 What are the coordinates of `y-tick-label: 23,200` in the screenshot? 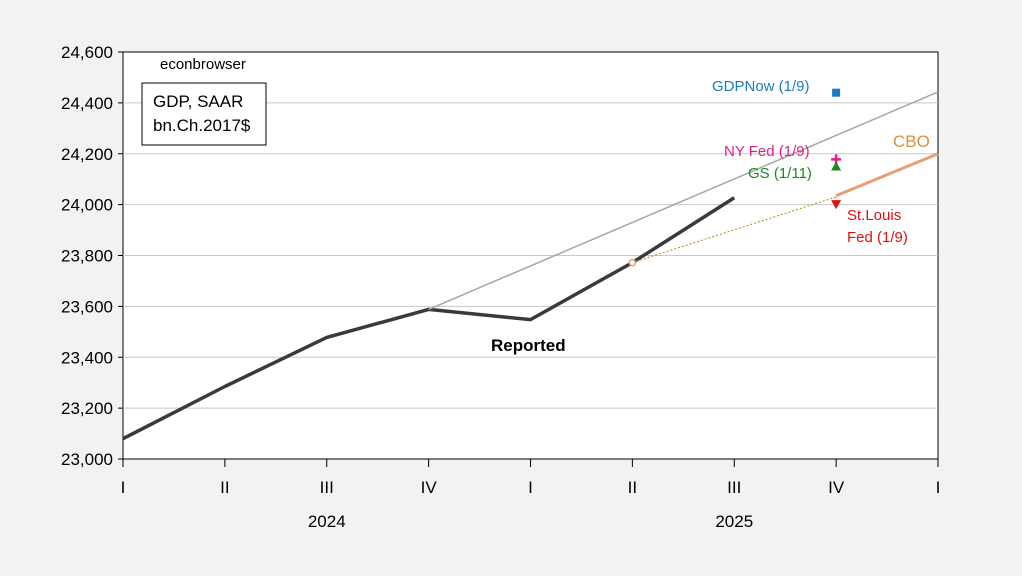 It's located at (87, 408).